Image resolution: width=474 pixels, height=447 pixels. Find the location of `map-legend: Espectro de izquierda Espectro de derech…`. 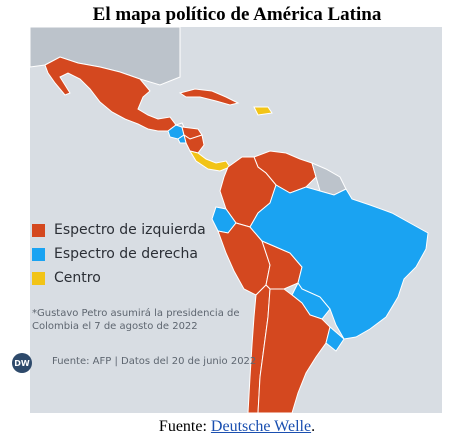

map-legend: Espectro de izquierda Espectro de derech… is located at coordinates (119, 254).